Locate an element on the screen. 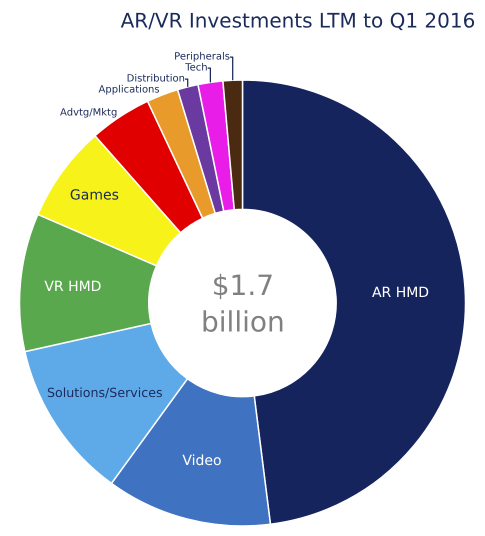  text: $1.7 billion is located at coordinates (243, 303).